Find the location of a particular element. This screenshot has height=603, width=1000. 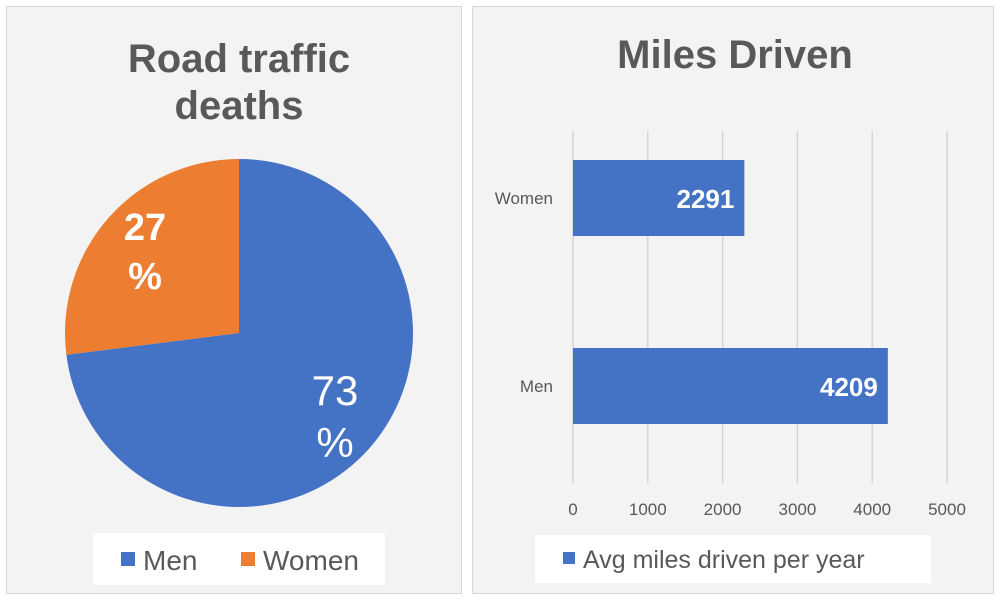

legend-swatch-women is located at coordinates (248, 559).